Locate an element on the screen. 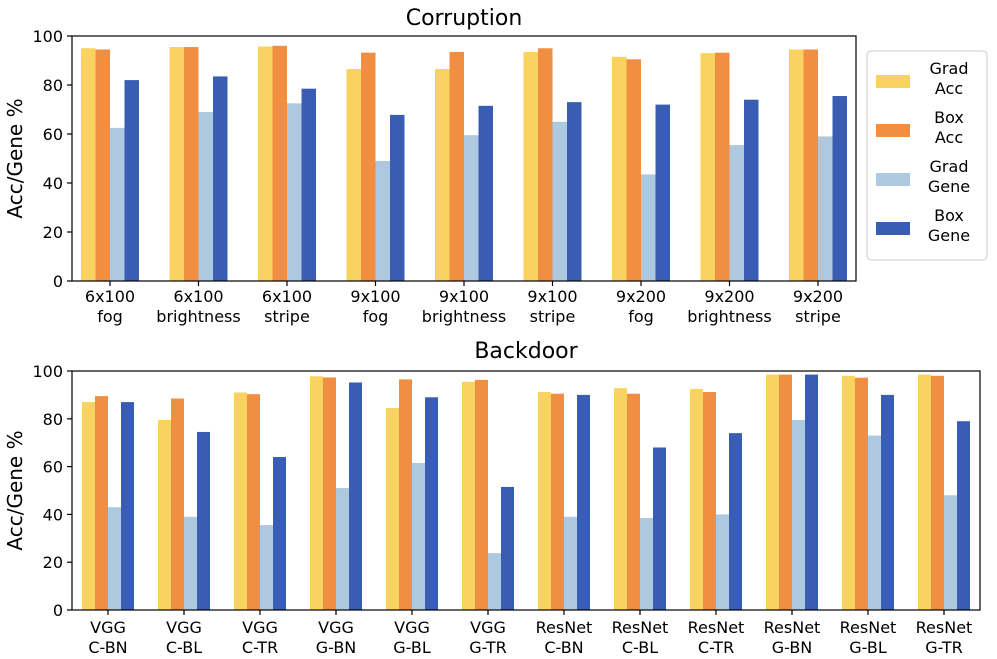  legend-swatch is located at coordinates (893, 81).